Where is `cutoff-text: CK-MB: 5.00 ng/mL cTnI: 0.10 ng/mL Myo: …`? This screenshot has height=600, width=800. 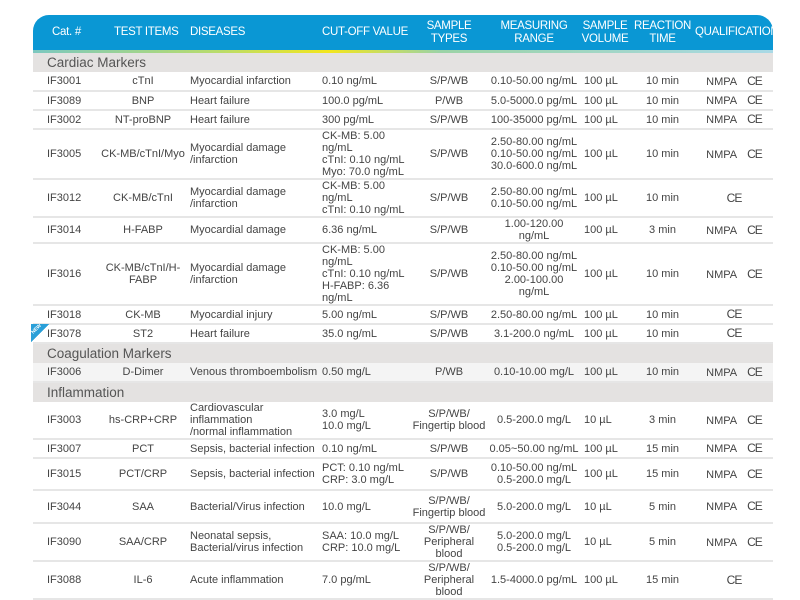 cutoff-text: CK-MB: 5.00 ng/mL cTnI: 0.10 ng/mL Myo: … is located at coordinates (363, 154).